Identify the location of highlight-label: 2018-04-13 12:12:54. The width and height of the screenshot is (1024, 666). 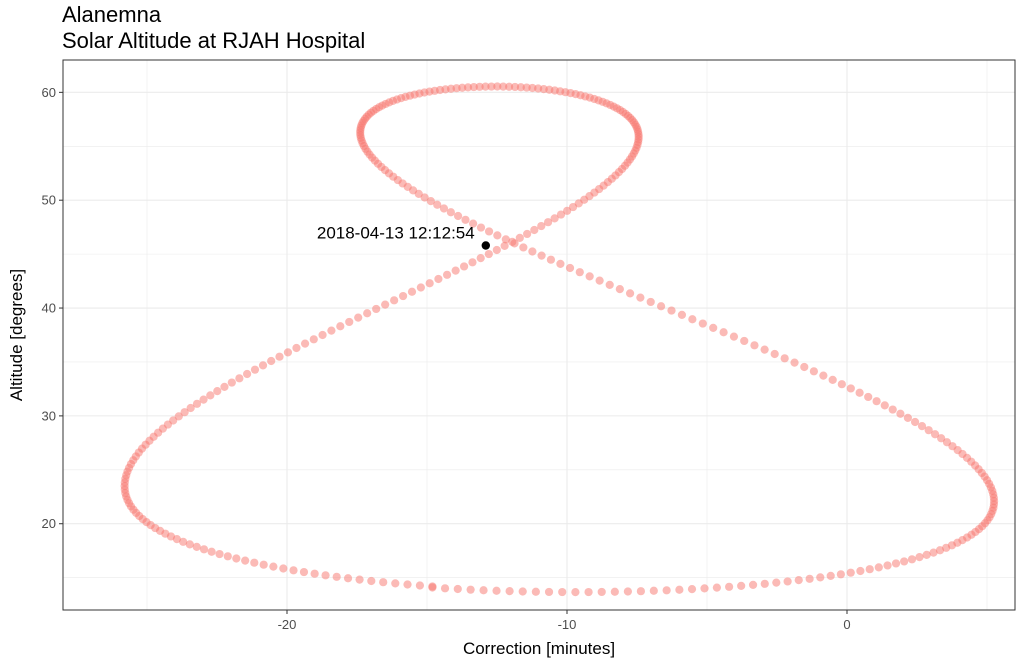
(396, 232).